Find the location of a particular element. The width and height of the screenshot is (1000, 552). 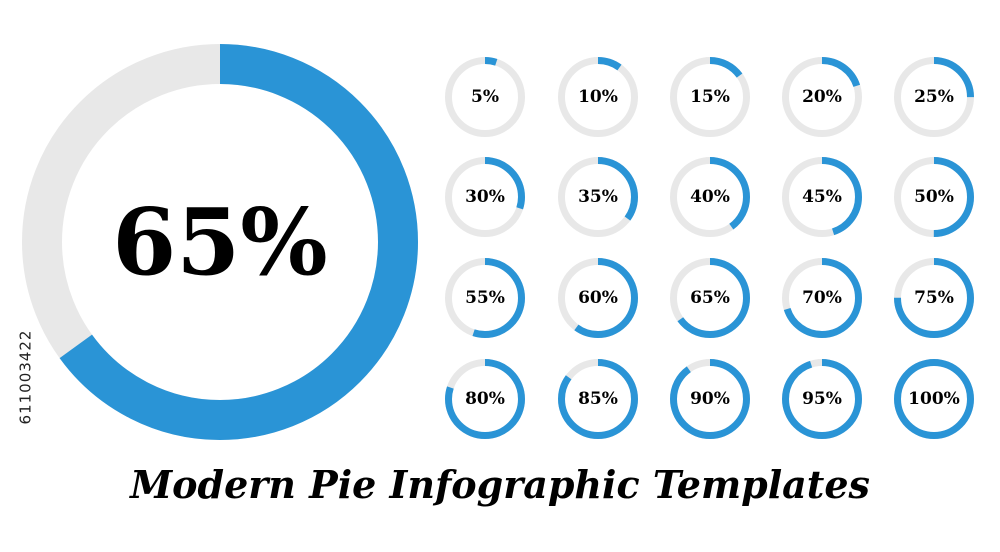

template-ring: 35% is located at coordinates (598, 197).